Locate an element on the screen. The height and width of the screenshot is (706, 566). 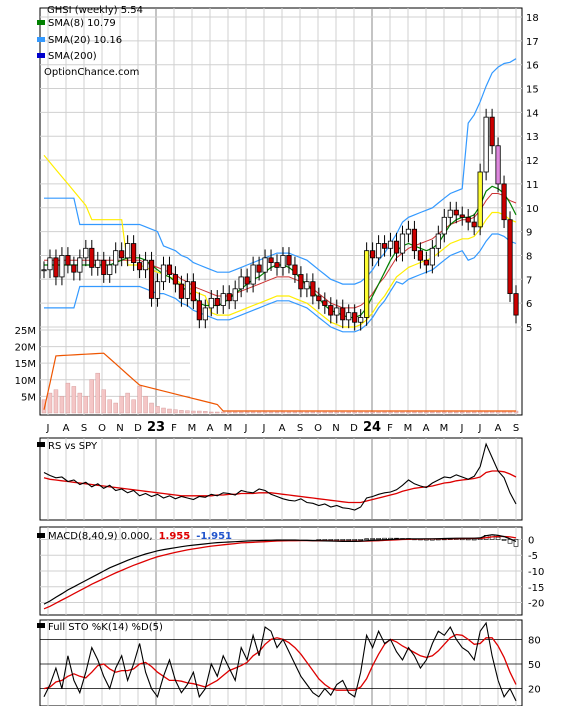
x-tick-label: D is located at coordinates (354, 428).